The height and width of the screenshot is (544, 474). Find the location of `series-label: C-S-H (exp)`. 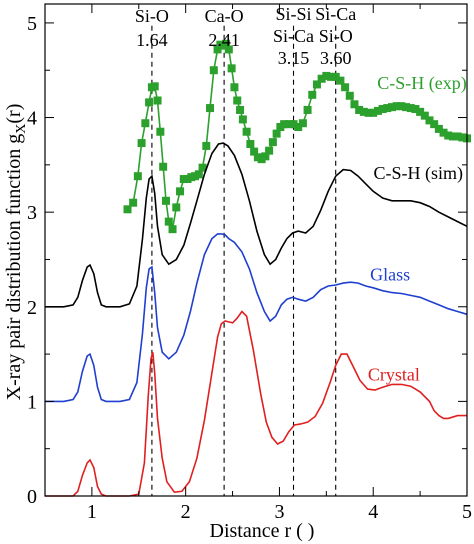

series-label: C-S-H (exp) is located at coordinates (421, 83).